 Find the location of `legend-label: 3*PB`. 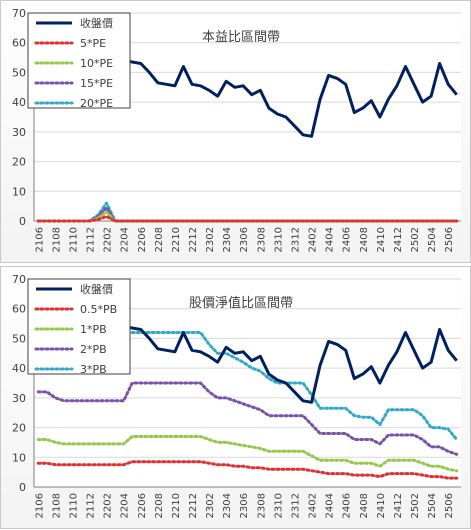

legend-label: 3*PB is located at coordinates (93, 369).